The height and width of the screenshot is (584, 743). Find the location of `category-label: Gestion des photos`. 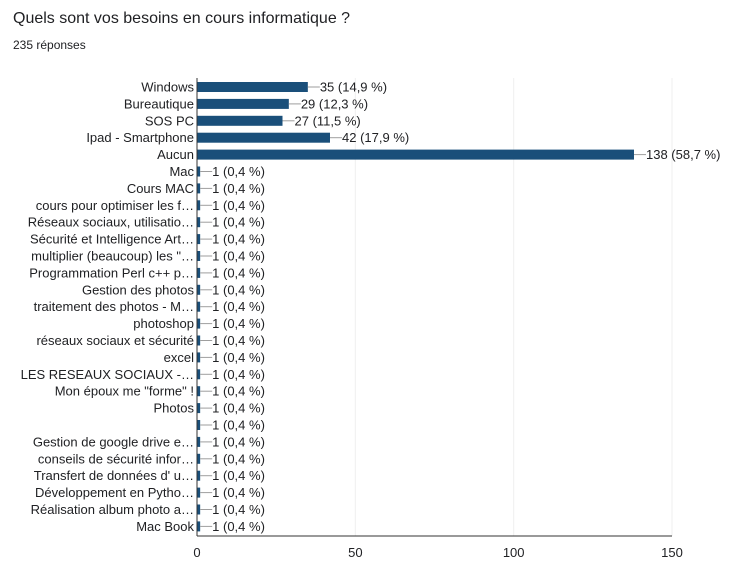

category-label: Gestion des photos is located at coordinates (138, 289).